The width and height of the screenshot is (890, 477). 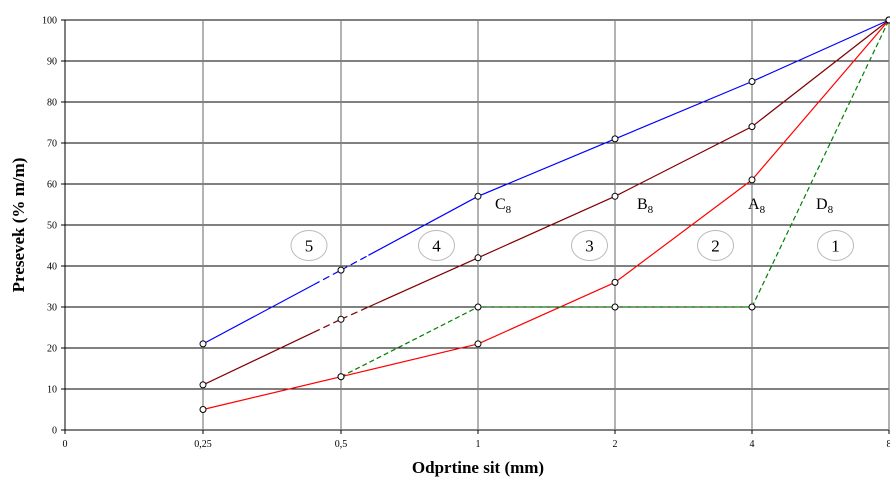 I want to click on x-tick-label: 1, so click(x=478, y=444).